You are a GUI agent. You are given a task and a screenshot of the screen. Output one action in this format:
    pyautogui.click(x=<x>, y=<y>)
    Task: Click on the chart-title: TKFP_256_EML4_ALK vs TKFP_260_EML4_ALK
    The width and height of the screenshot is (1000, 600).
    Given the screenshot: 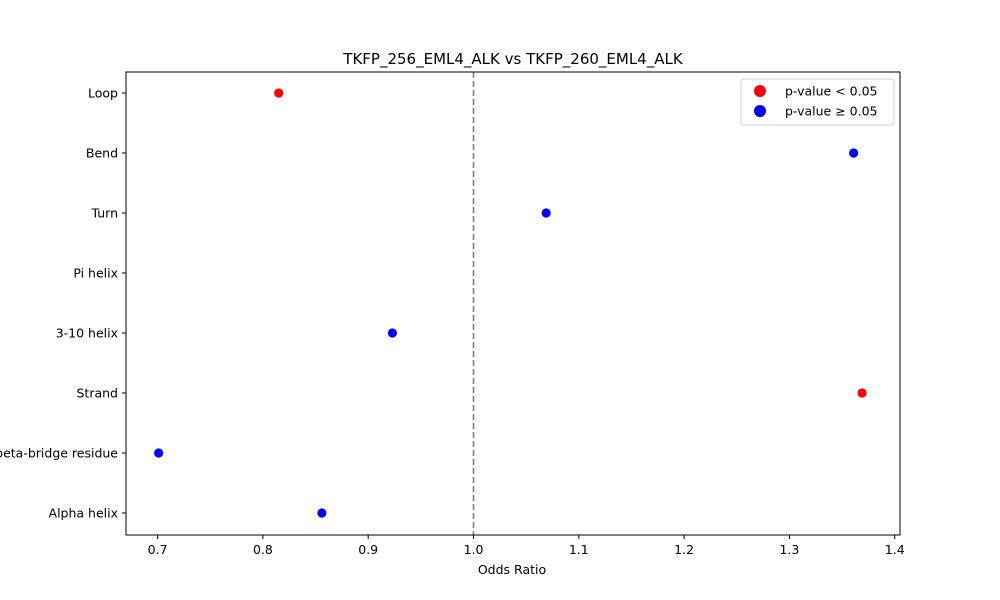 What is the action you would take?
    pyautogui.click(x=513, y=59)
    